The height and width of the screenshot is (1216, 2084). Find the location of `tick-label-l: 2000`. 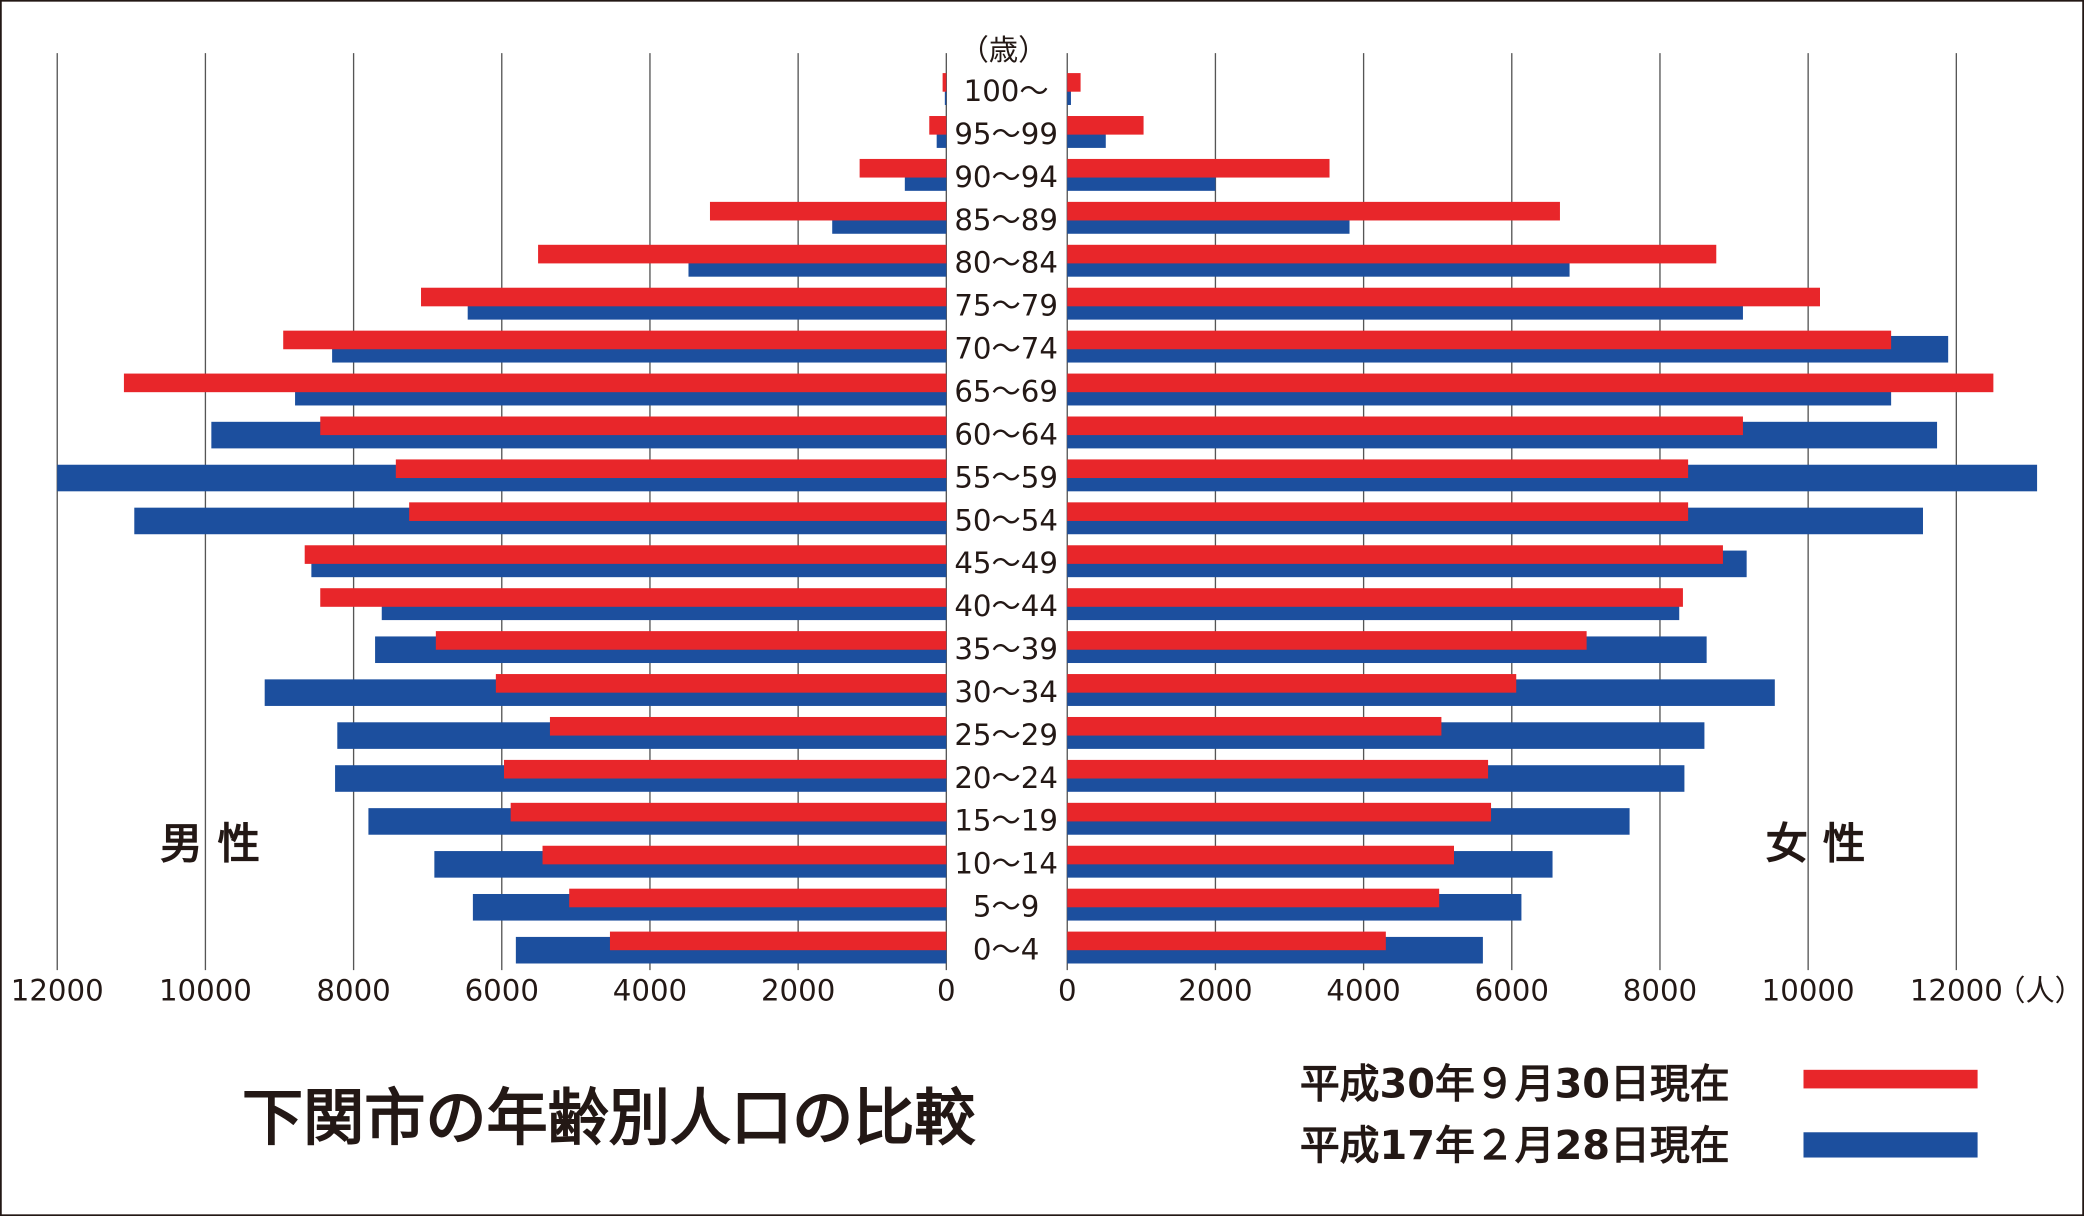

tick-label-l: 2000 is located at coordinates (798, 991).